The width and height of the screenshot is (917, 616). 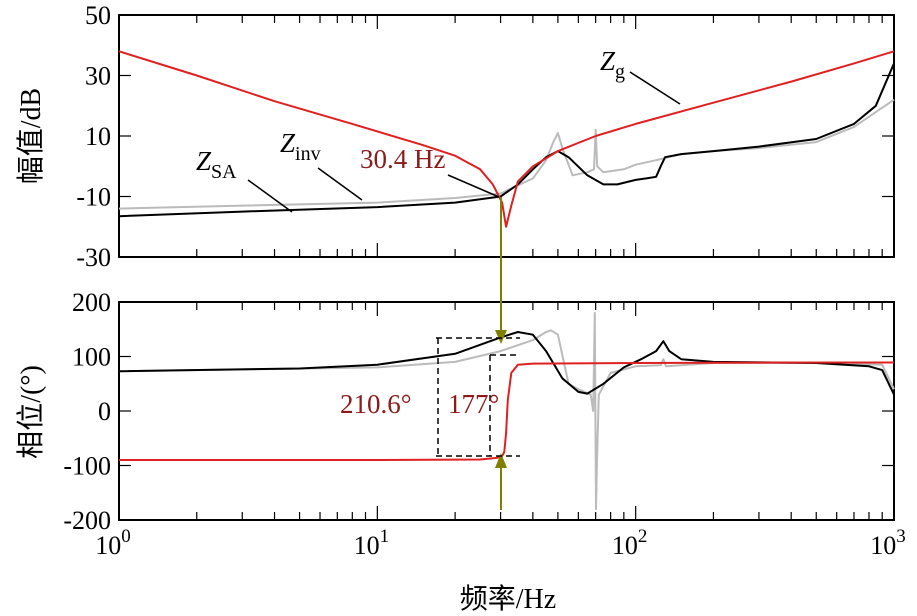 I want to click on x-tick-label: 10⁰, so click(x=113, y=543).